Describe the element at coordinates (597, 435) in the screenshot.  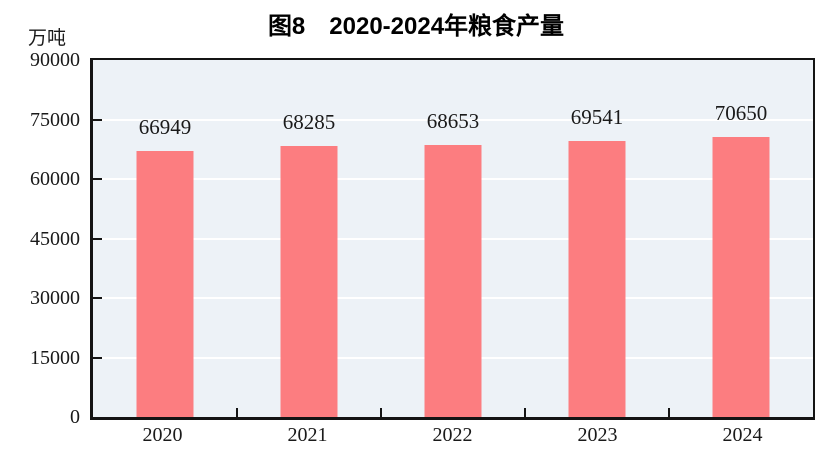
I see `x-tick-label: 2023` at that location.